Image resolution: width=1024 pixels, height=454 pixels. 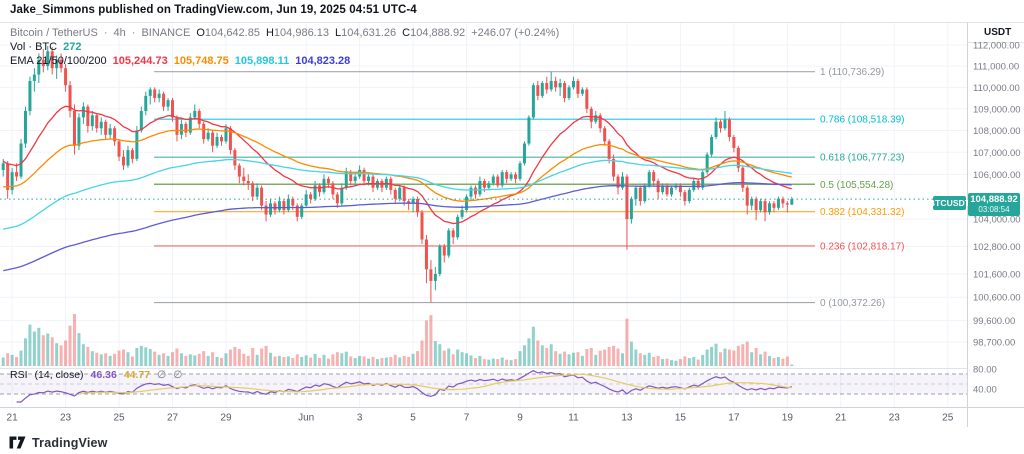 I want to click on price-line-symbol-badge: BTCUSDT, so click(x=949, y=203).